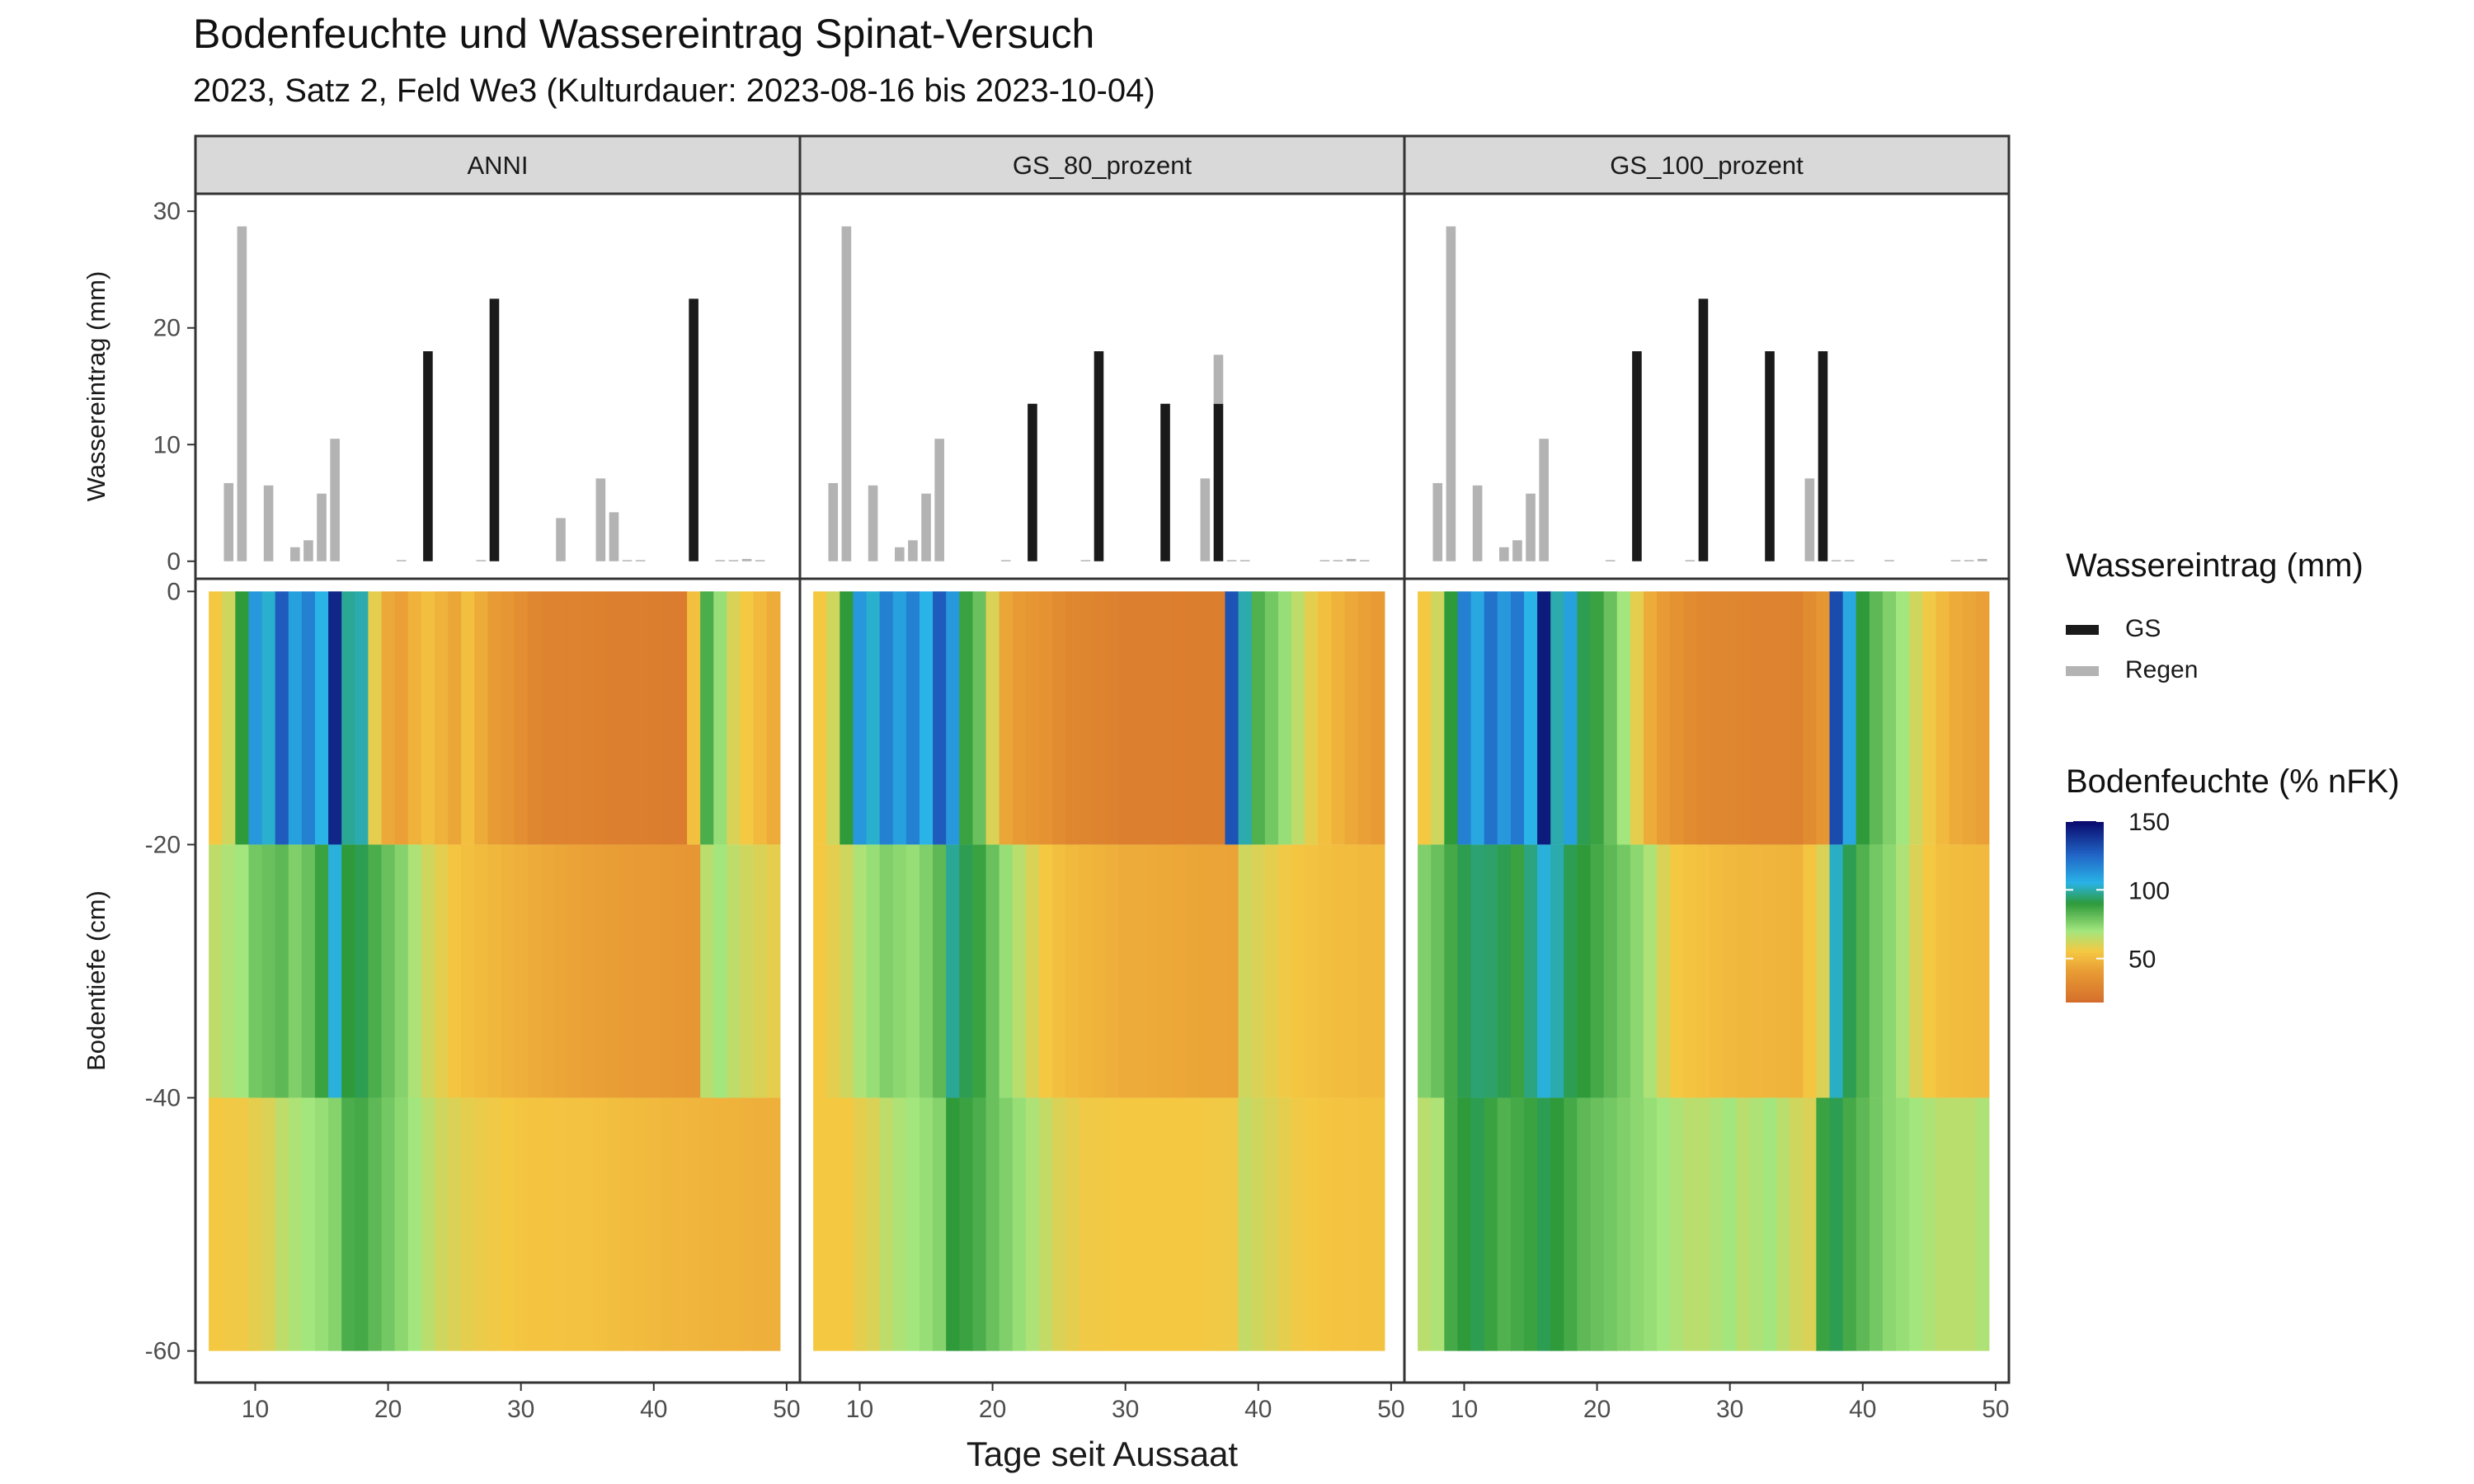  Describe the element at coordinates (2162, 669) in the screenshot. I see `legend-label-regen: Regen` at that location.